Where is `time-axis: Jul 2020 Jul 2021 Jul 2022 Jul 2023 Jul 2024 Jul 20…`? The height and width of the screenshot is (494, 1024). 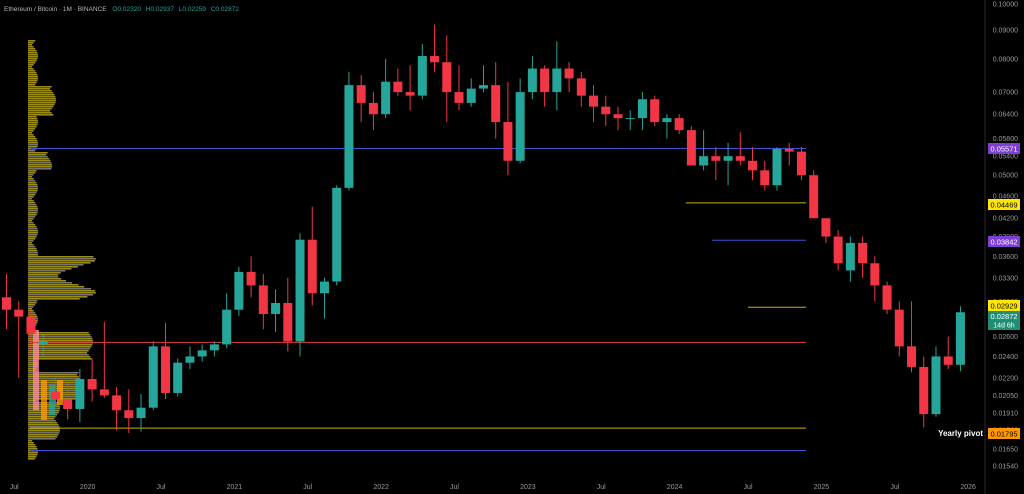 time-axis: Jul 2020 Jul 2021 Jul 2022 Jul 2023 Jul 2024 Jul 20… is located at coordinates (517, 487).